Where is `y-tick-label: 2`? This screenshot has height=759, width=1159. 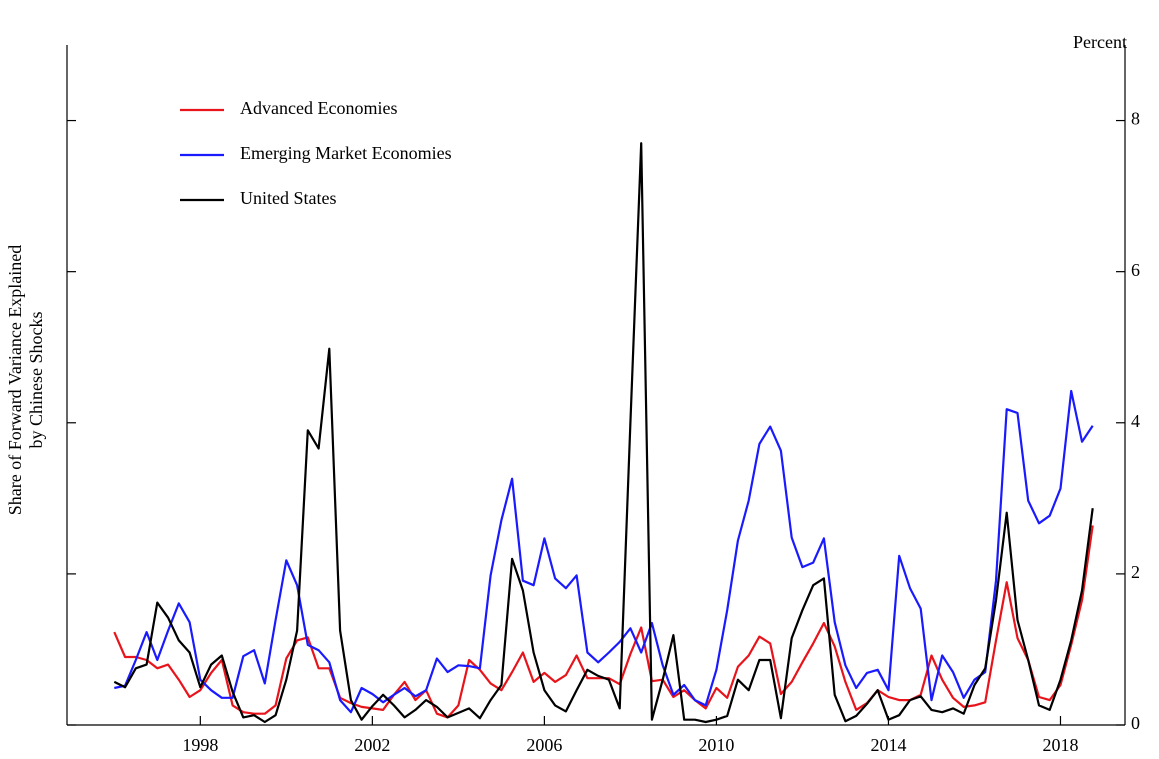 y-tick-label: 2 is located at coordinates (1135, 572).